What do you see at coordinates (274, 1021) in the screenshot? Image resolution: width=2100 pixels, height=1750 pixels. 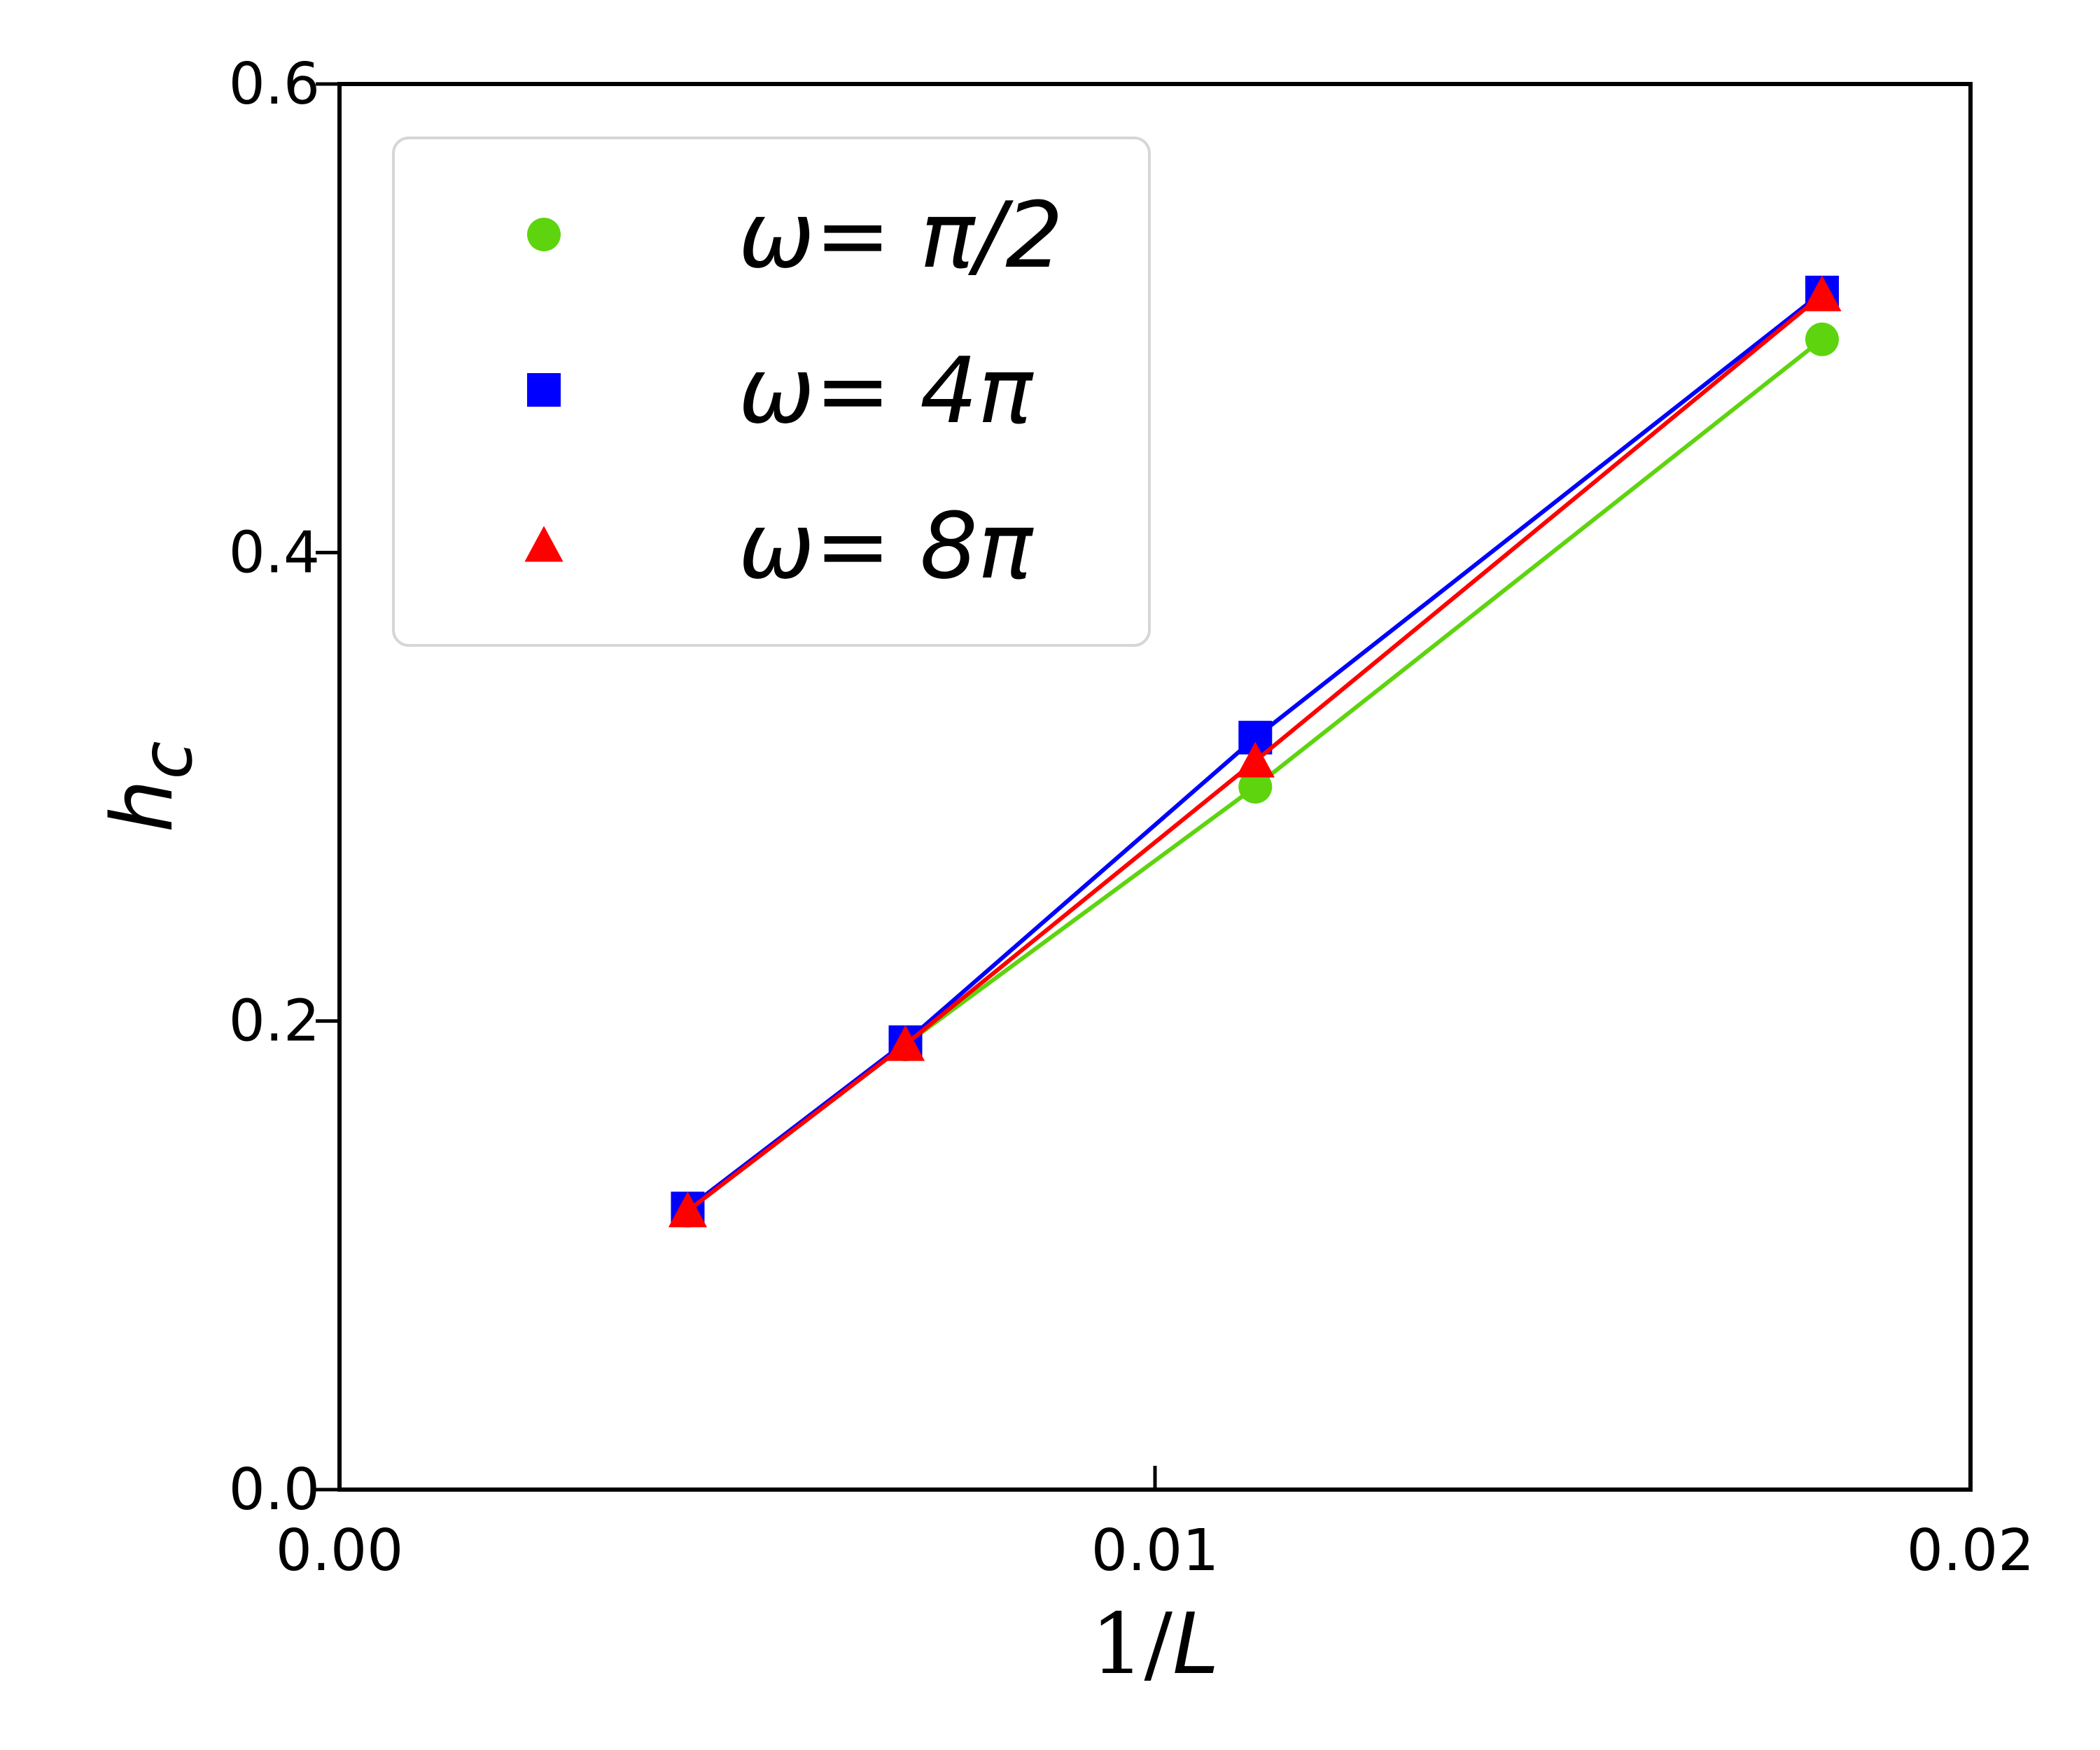 I see `y-tick-label: 0.2` at bounding box center [274, 1021].